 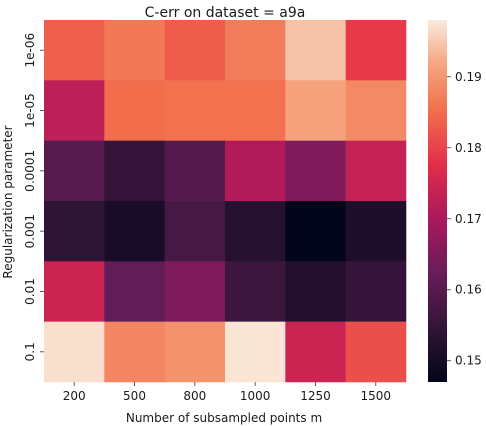 I want to click on x-tick-label: 500, so click(x=134, y=396).